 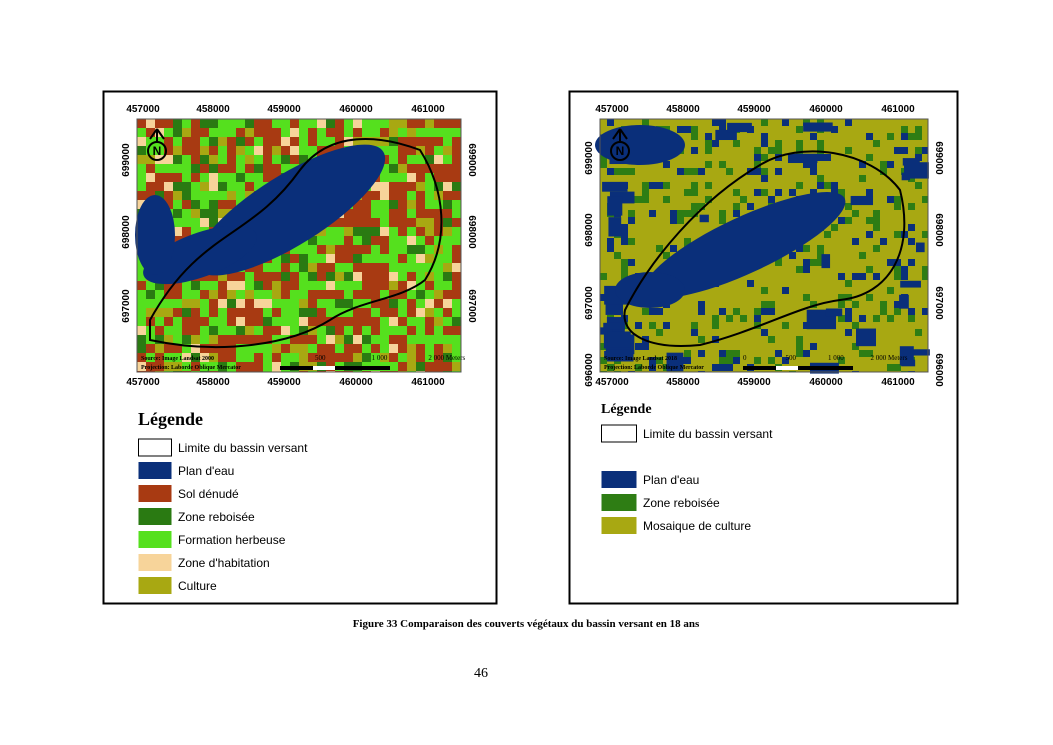 I want to click on y-coordinate: 699000, so click(x=126, y=160).